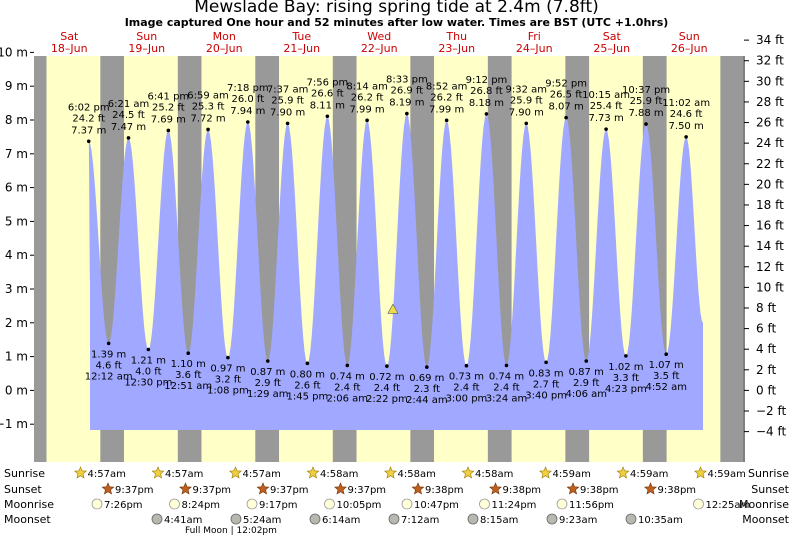 The width and height of the screenshot is (793, 538). Describe the element at coordinates (566, 107) in the screenshot. I see `high-tide-m: 8.07 m` at that location.